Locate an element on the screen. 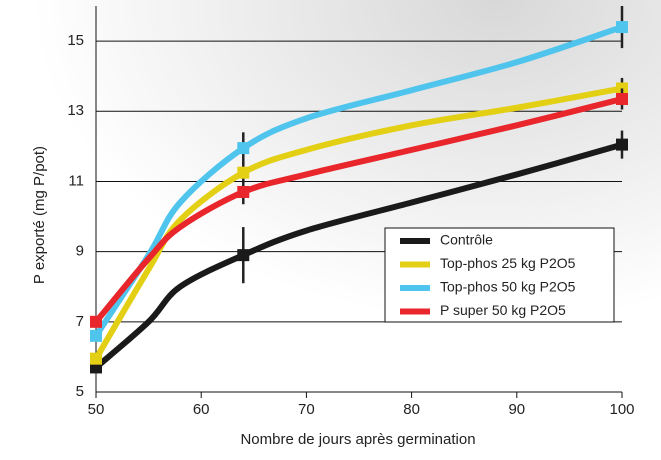  y-tick-label: 5 is located at coordinates (80, 391).